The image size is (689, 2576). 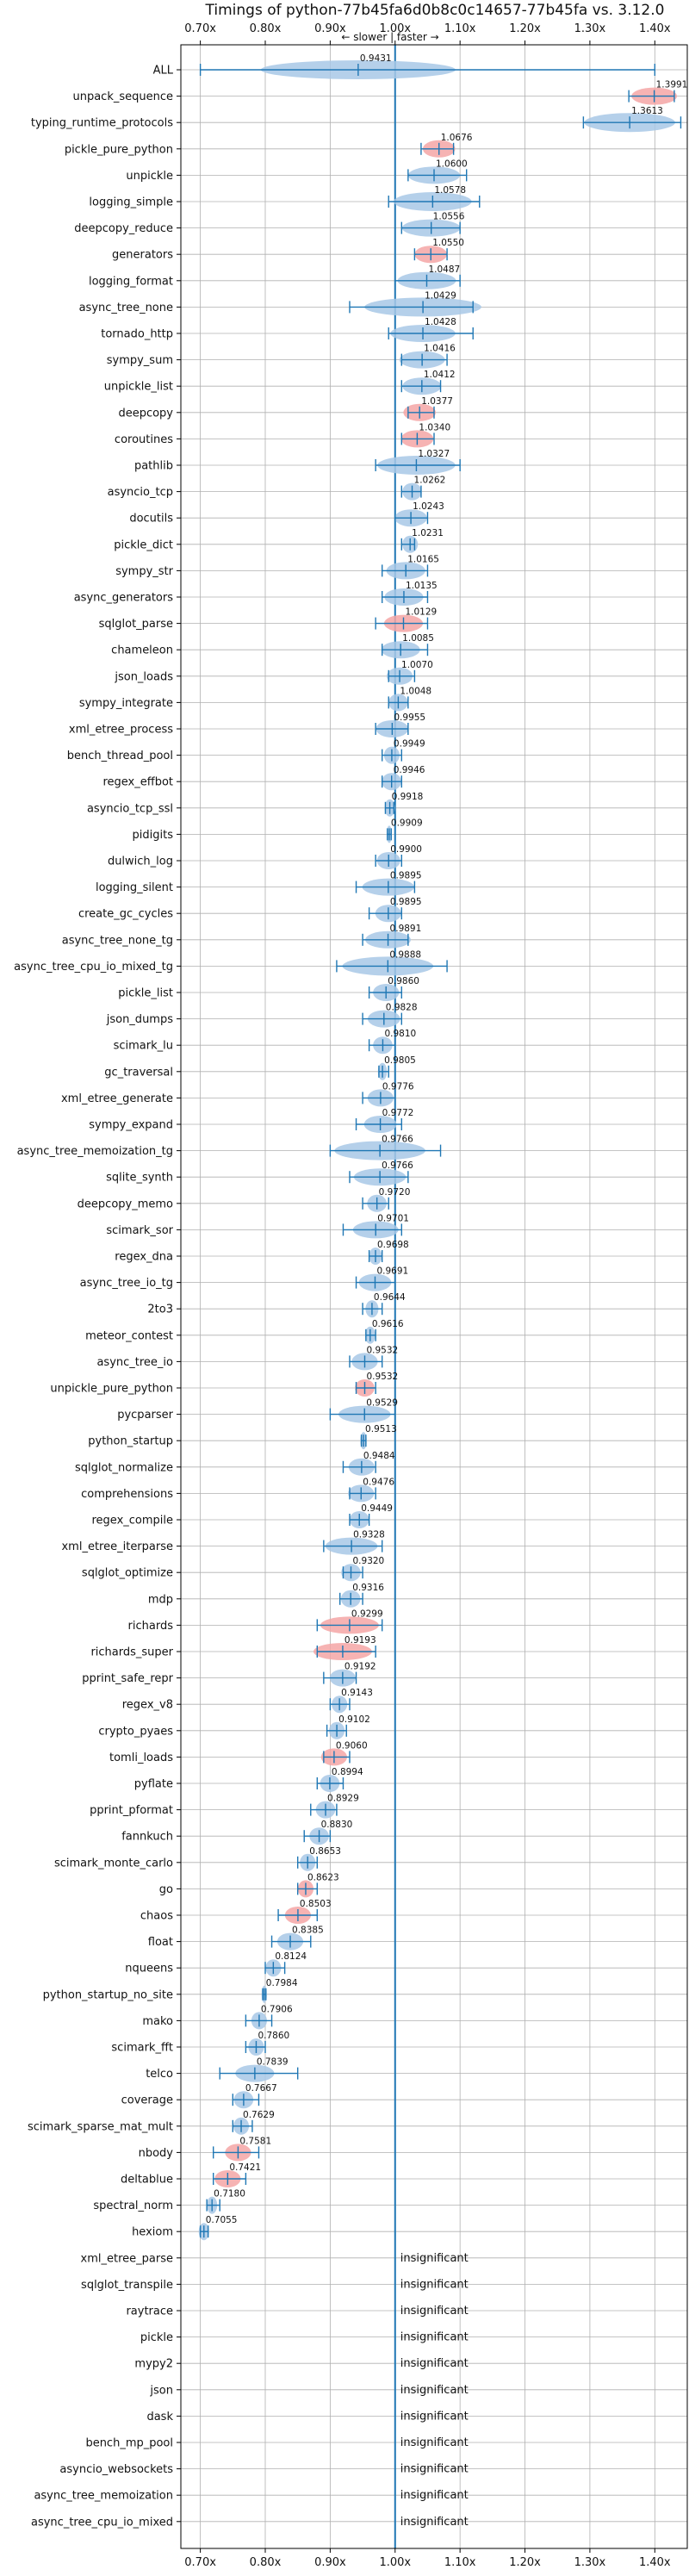 What do you see at coordinates (308, 1931) in the screenshot?
I see `value-label: 0.8385` at bounding box center [308, 1931].